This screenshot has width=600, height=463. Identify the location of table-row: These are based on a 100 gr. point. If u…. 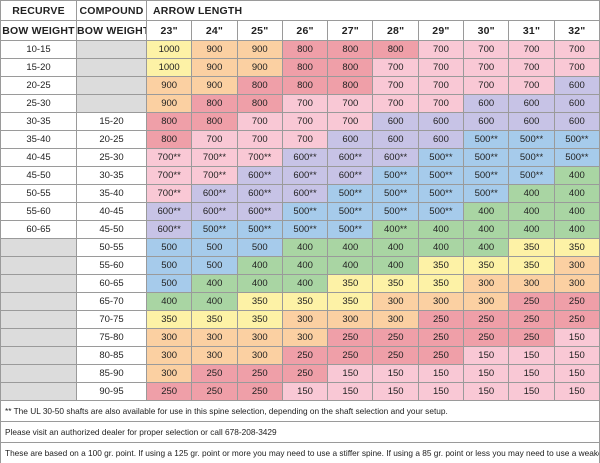
(300, 452).